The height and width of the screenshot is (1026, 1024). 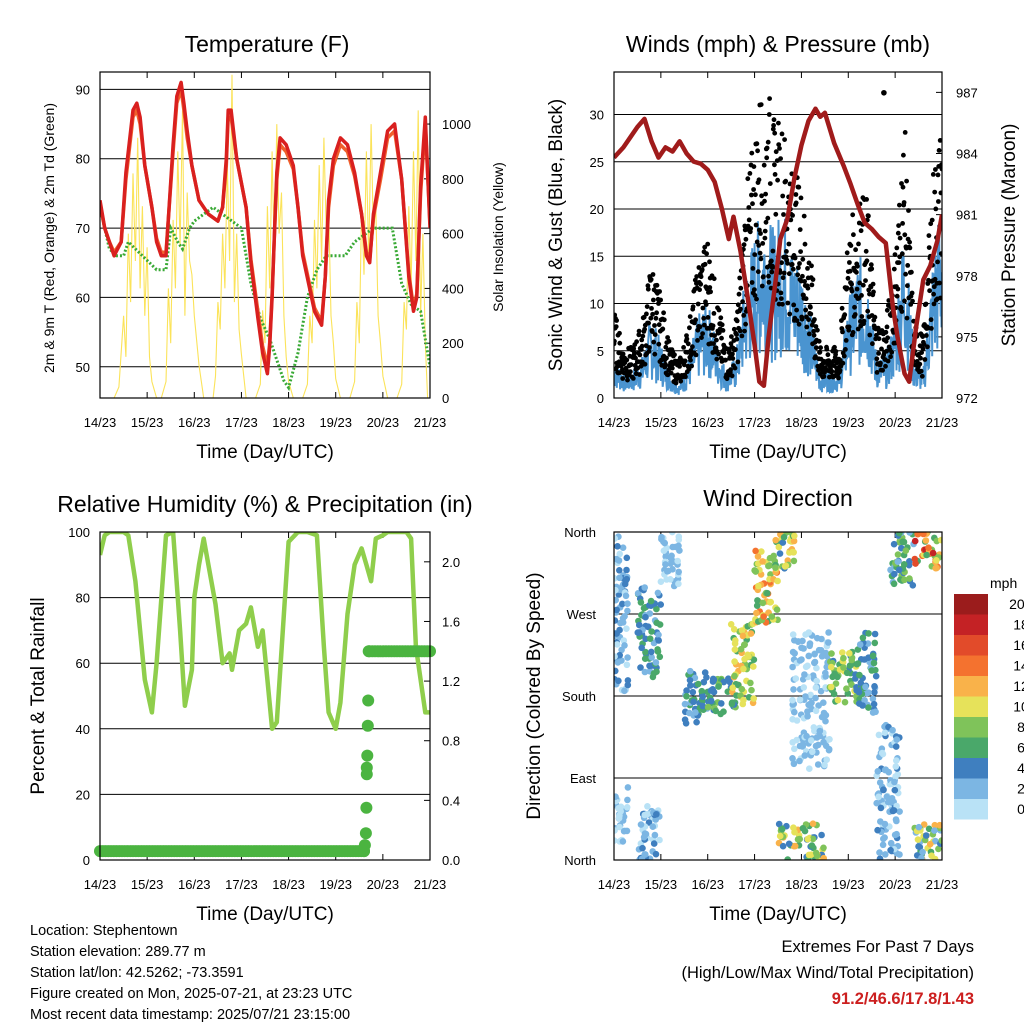 What do you see at coordinates (267, 44) in the screenshot?
I see `panel-temp-title: Temperature (F)` at bounding box center [267, 44].